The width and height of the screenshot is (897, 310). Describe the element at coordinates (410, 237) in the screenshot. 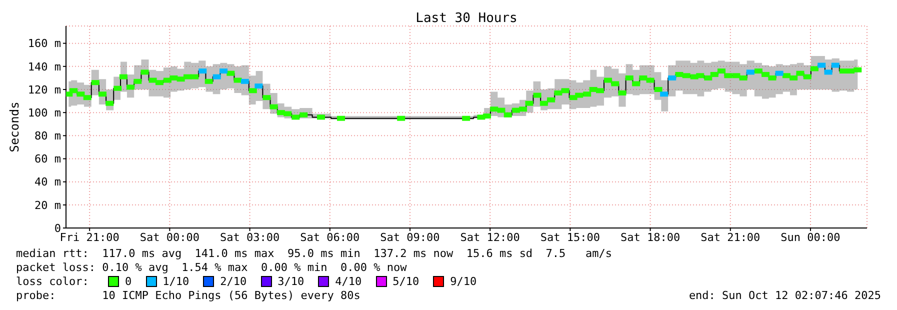

I see `x-tick-label: Sat 09:00` at that location.